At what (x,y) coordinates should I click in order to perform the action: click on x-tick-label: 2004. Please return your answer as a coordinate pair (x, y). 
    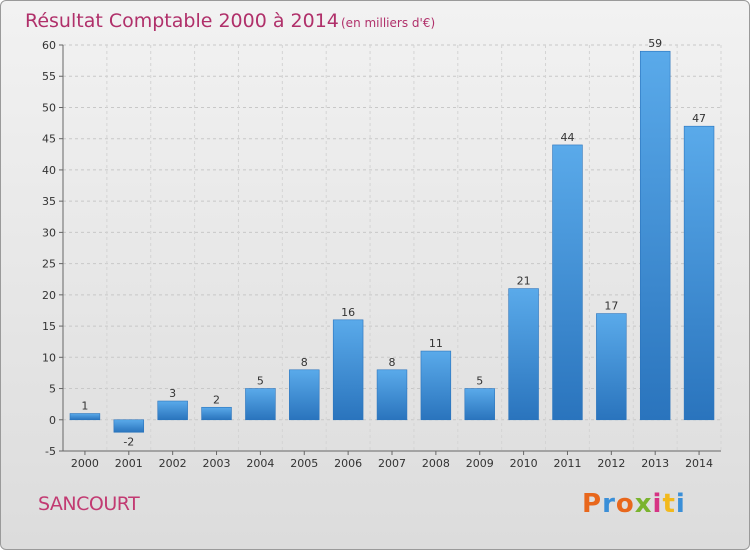
    Looking at the image, I should click on (260, 463).